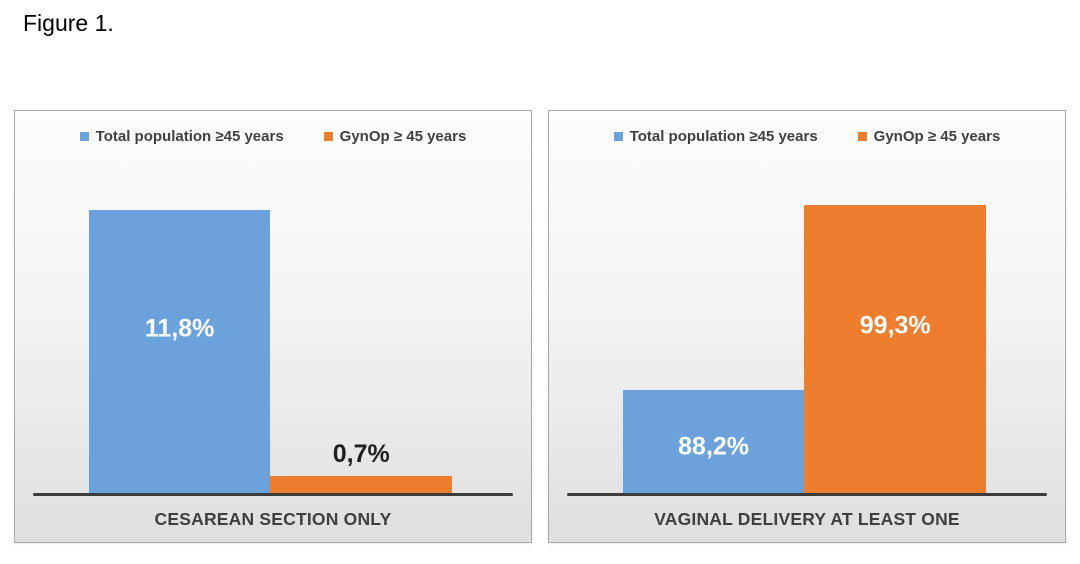  I want to click on category-label: CESAREAN SECTION ONLY, so click(273, 518).